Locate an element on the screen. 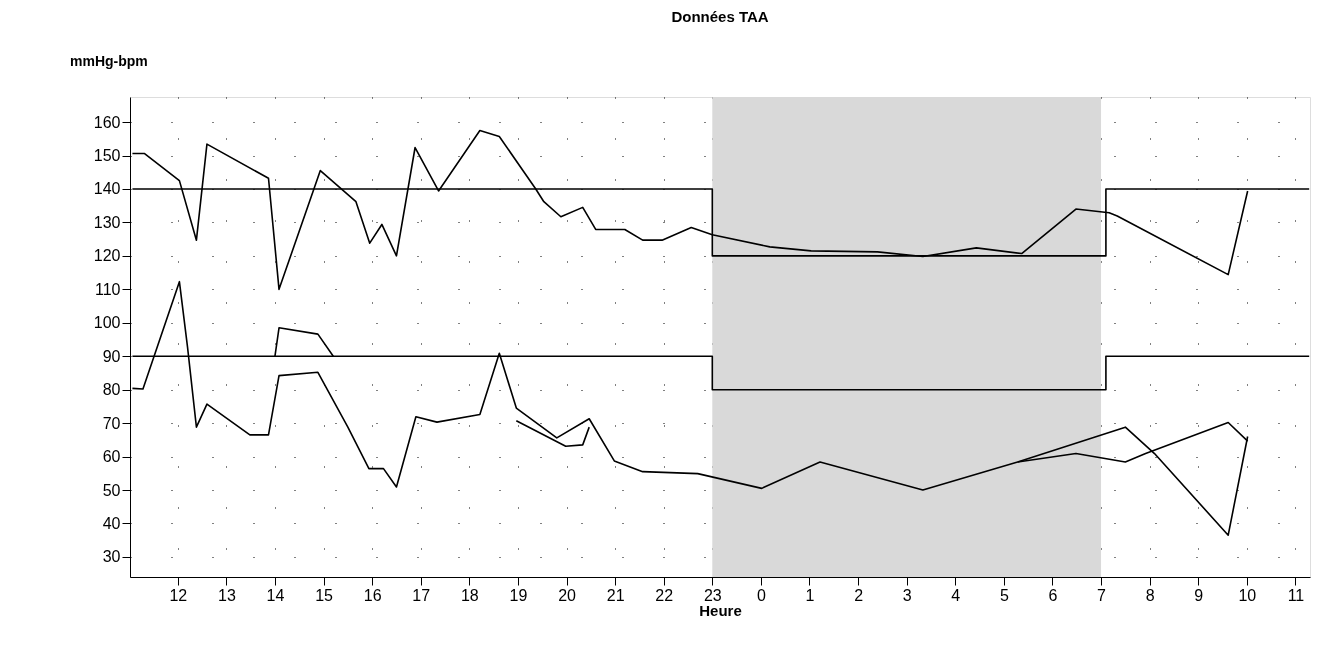 The height and width of the screenshot is (651, 1327). y-tick-label: 120 is located at coordinates (107, 256).